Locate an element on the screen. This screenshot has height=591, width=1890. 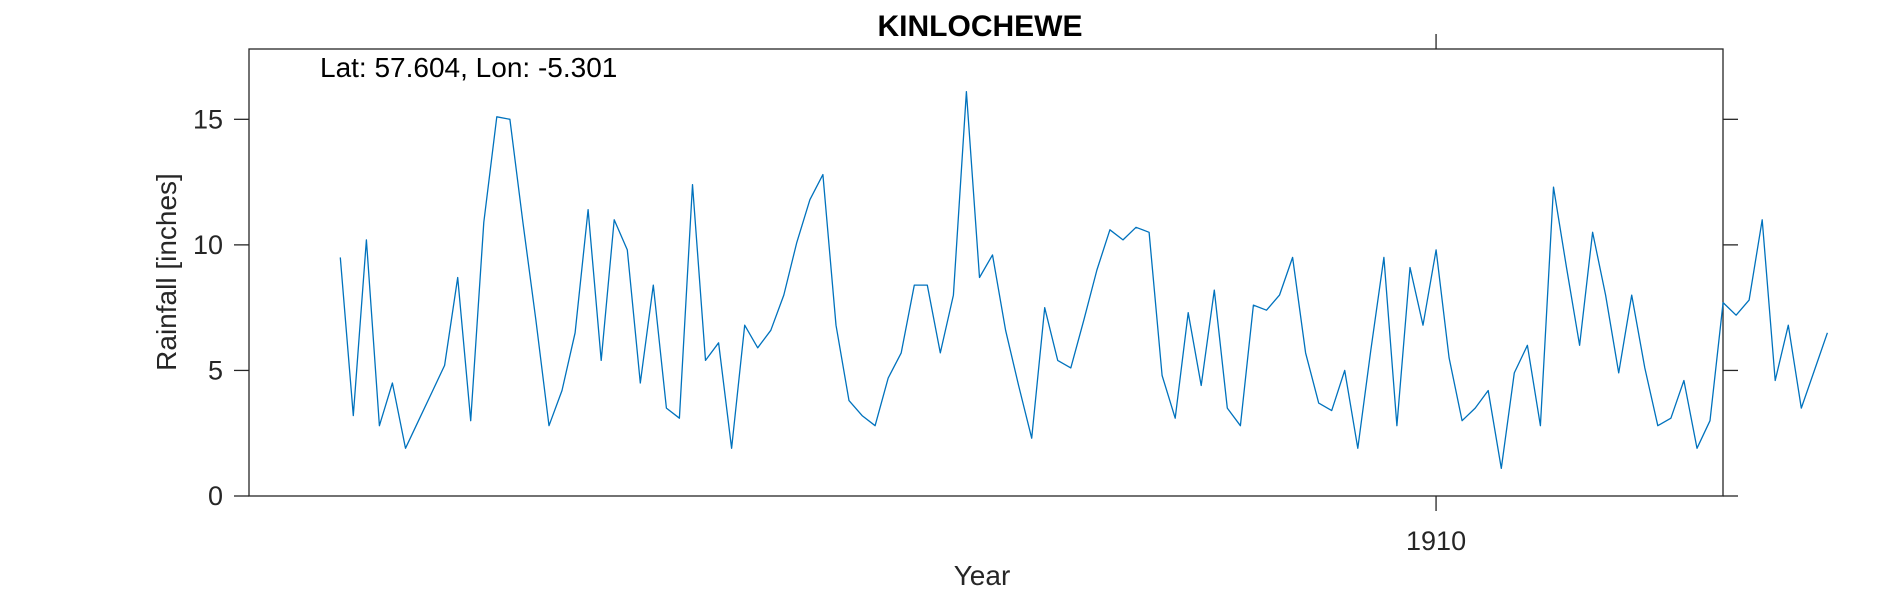
location-annotation: Lat: 57.604, Lon: -5.301 is located at coordinates (468, 67).